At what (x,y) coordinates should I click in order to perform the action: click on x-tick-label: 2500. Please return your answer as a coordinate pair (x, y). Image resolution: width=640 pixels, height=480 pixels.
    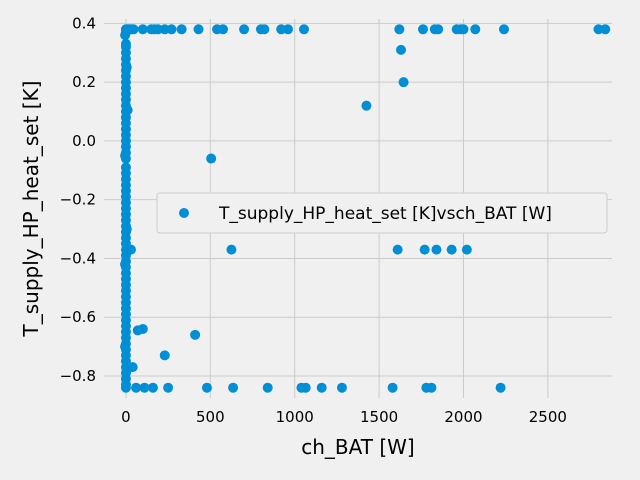
    Looking at the image, I should click on (548, 417).